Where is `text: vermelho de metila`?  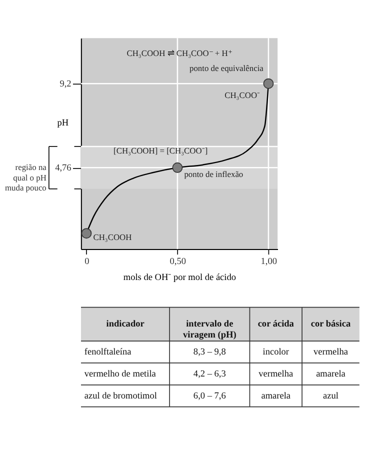 text: vermelho de metila is located at coordinates (120, 374).